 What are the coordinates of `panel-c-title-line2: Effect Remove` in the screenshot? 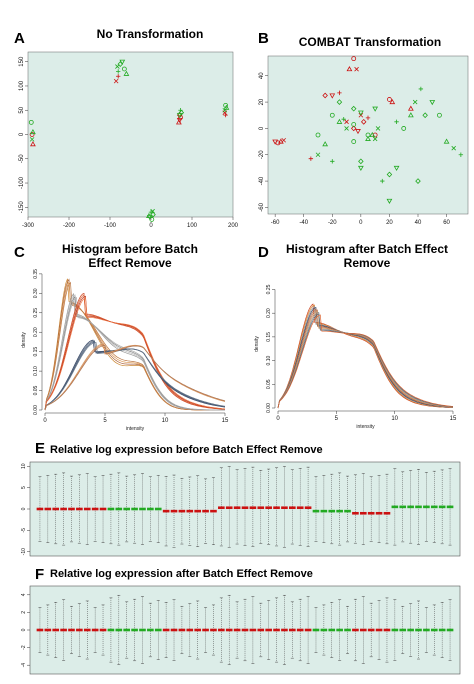 It's located at (130, 263).